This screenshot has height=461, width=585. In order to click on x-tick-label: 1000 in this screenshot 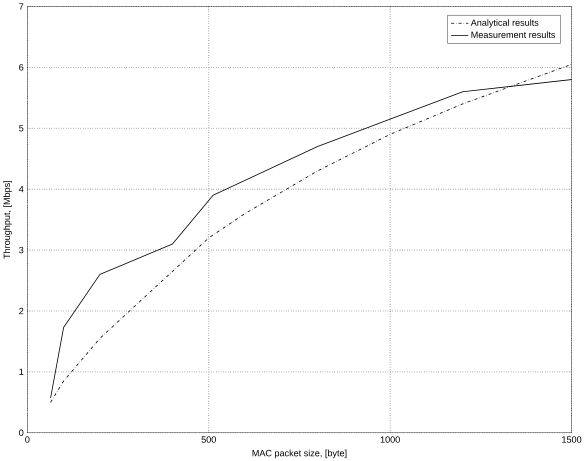, I will do `click(390, 439)`.